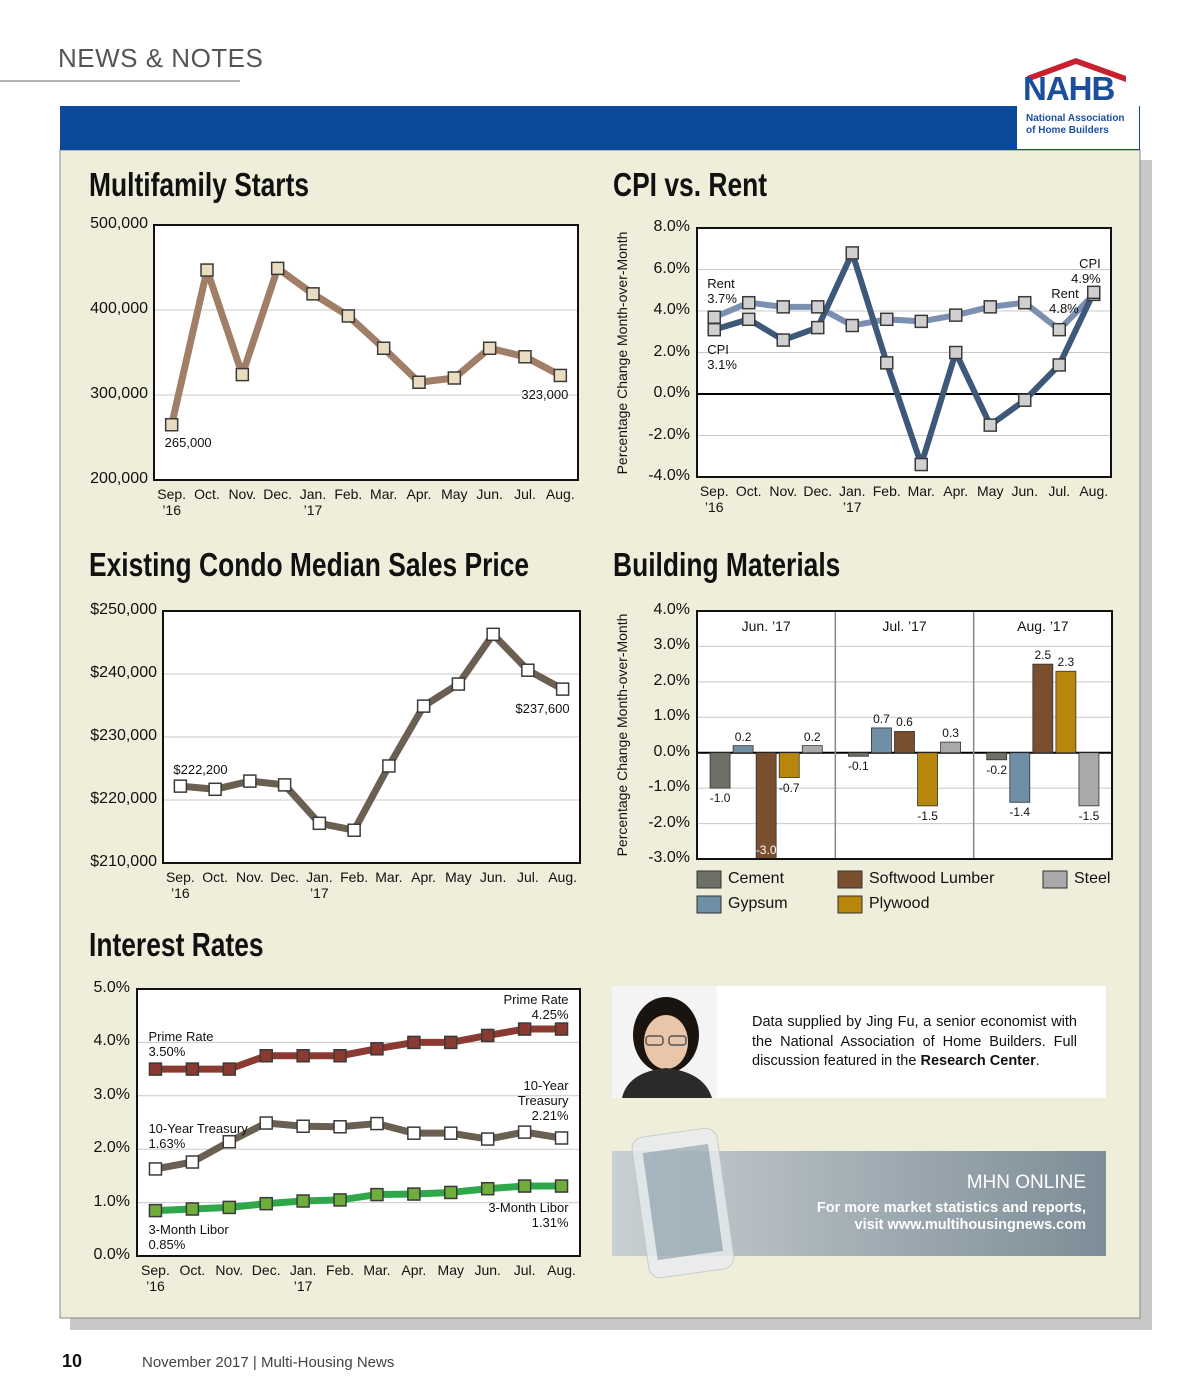  I want to click on y-tick-label: $240,000, so click(123, 672).